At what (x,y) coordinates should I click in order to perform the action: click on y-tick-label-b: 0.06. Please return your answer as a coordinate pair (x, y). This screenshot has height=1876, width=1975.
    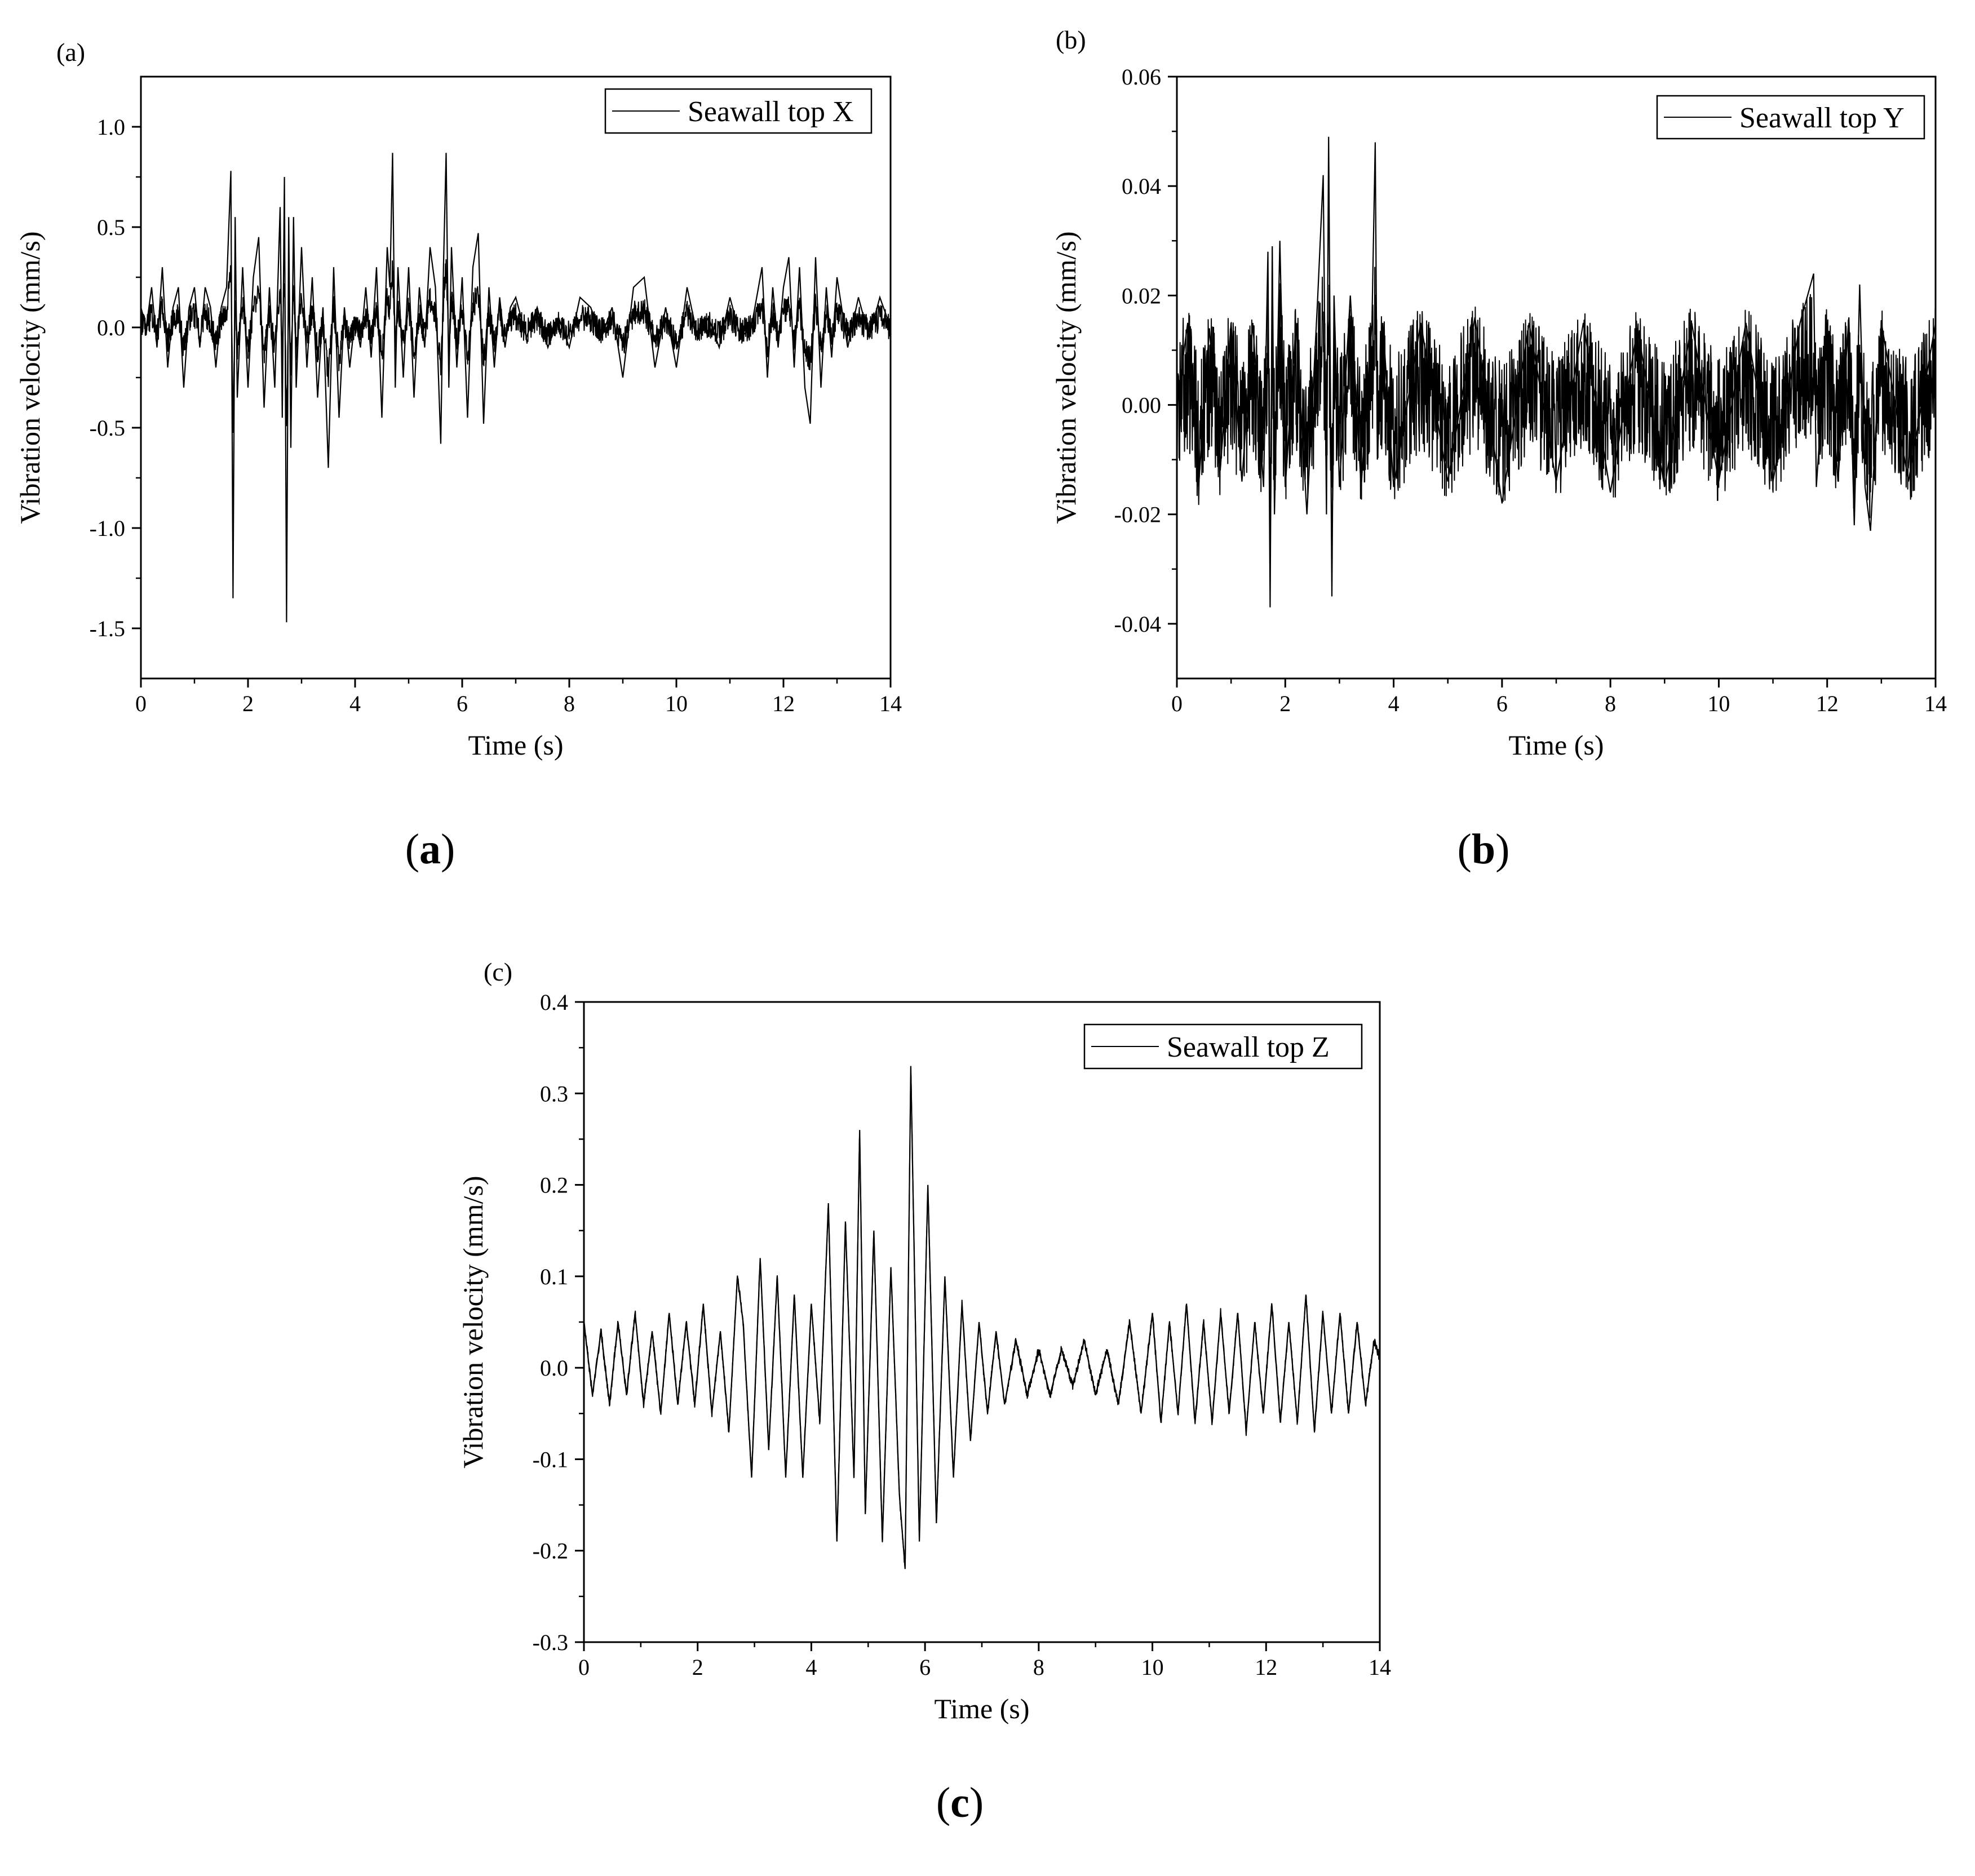
    Looking at the image, I should click on (1141, 77).